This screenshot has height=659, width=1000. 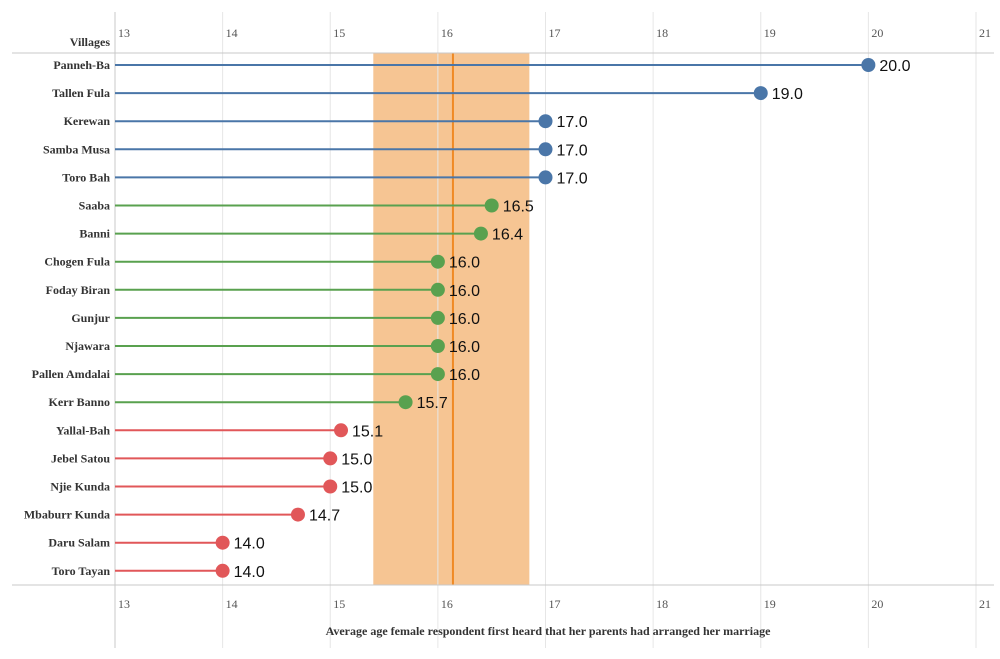 I want to click on data-label: 19.0, so click(x=787, y=94).